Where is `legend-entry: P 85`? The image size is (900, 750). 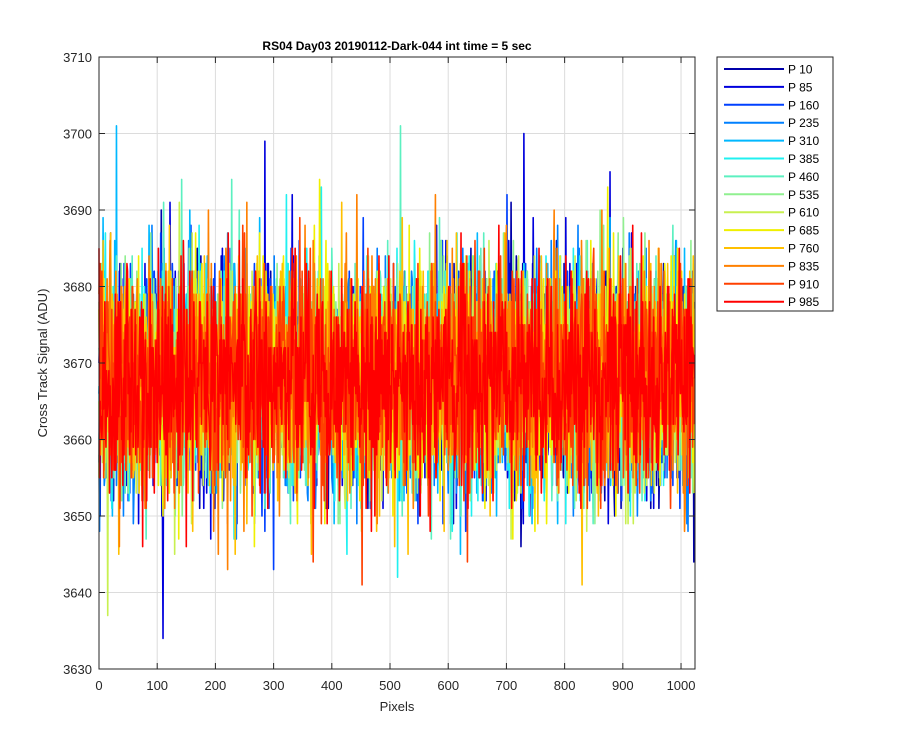 legend-entry: P 85 is located at coordinates (800, 87).